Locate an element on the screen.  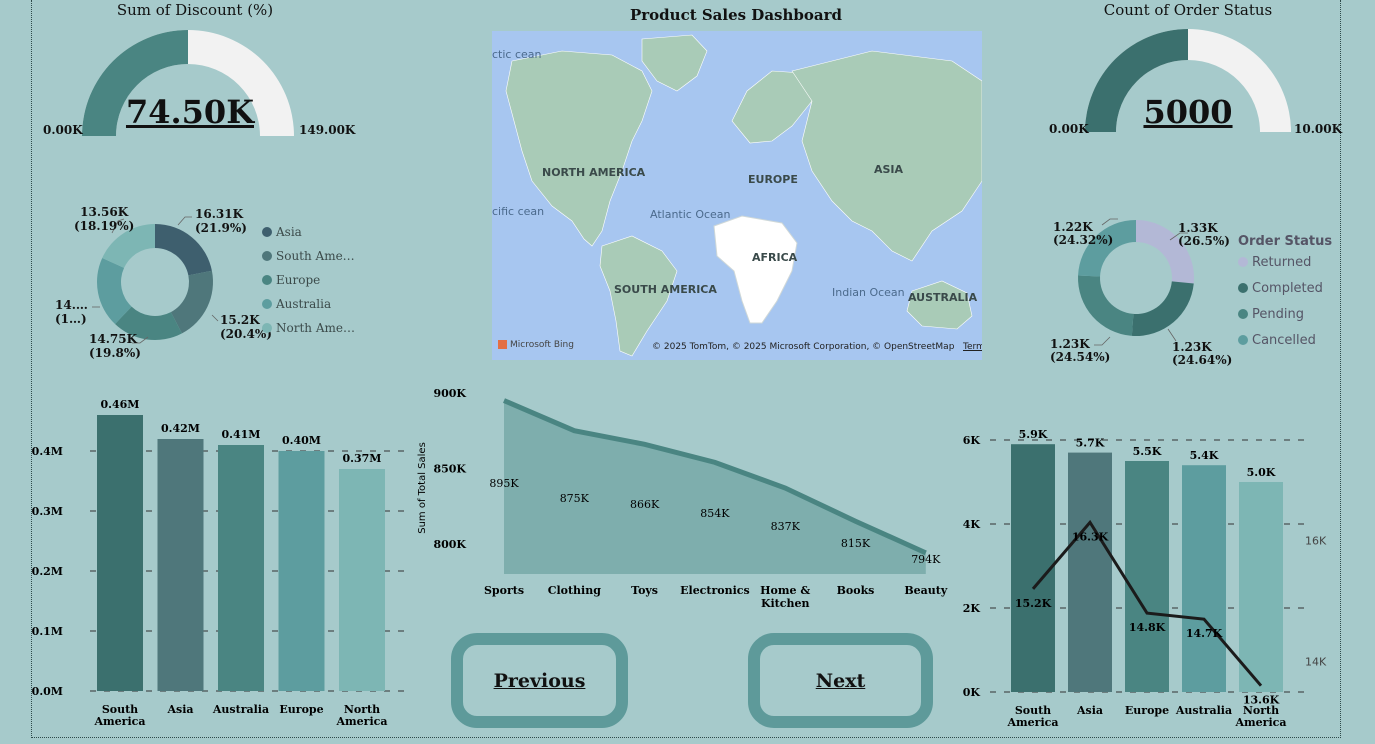
next-button: Next is located at coordinates (840, 680).